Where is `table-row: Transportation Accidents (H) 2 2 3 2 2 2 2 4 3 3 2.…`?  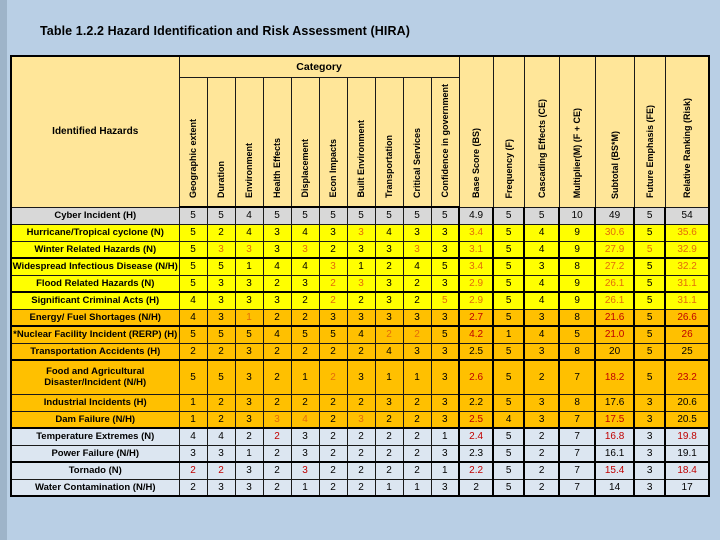
table-row: Transportation Accidents (H) 2 2 3 2 2 2 2 4 3 3 2.… is located at coordinates (360, 351).